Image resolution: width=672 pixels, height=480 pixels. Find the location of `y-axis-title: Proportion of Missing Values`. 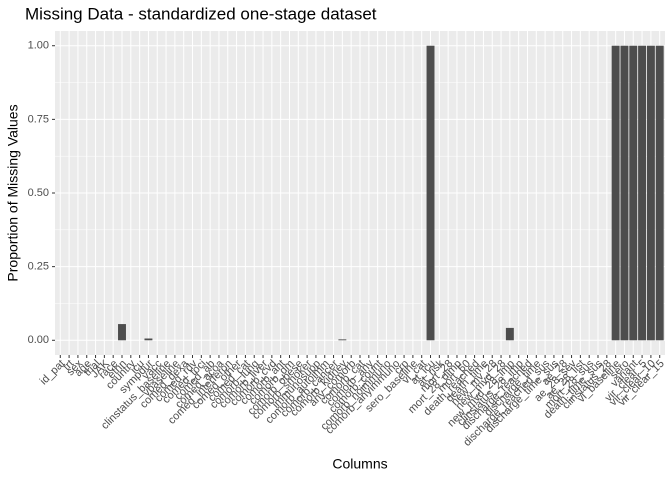

y-axis-title: Proportion of Missing Values is located at coordinates (13, 192).